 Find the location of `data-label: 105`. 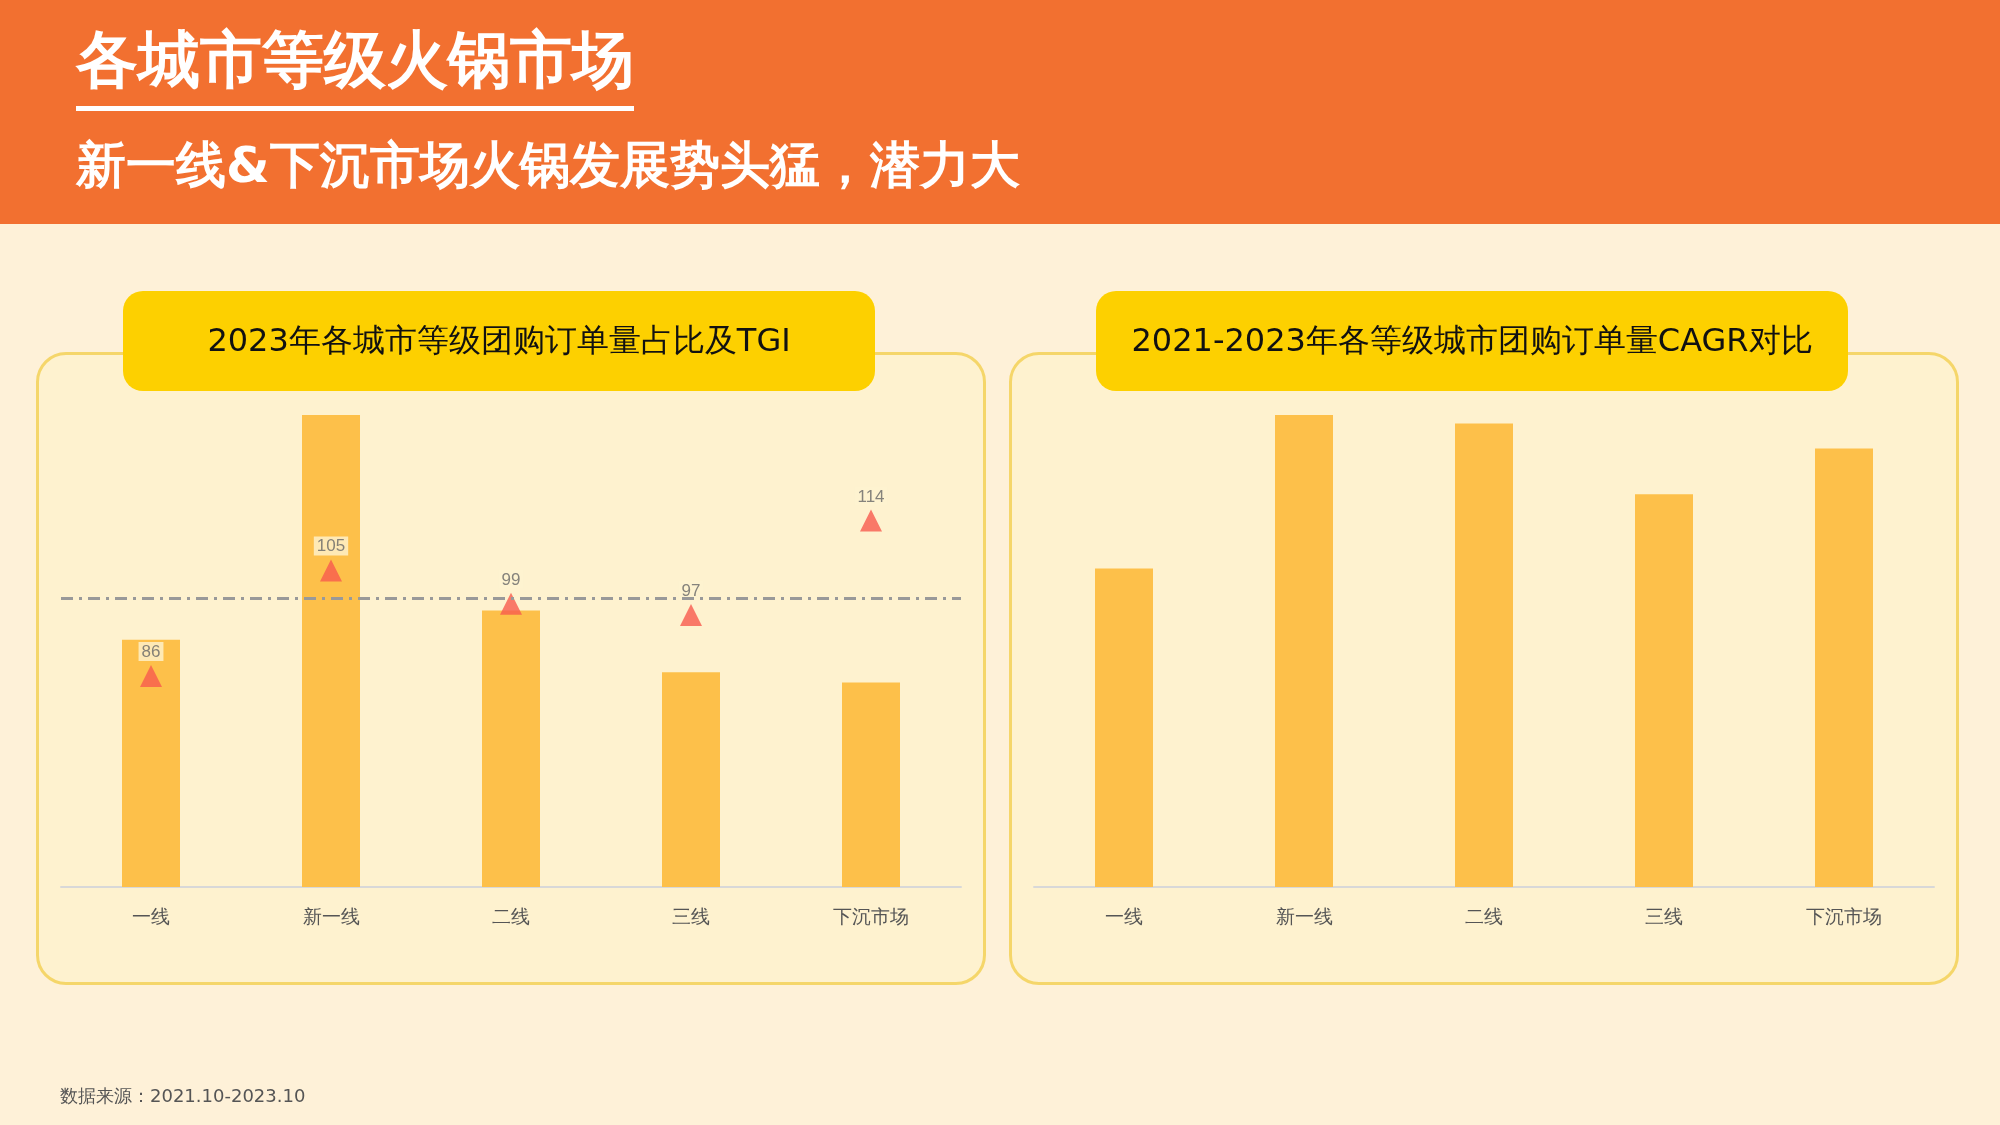

data-label: 105 is located at coordinates (331, 546).